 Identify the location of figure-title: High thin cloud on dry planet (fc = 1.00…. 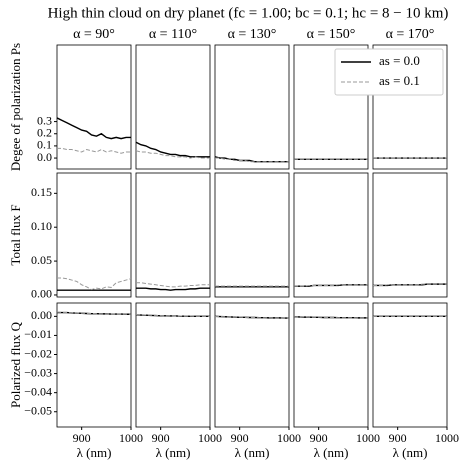
(248, 13).